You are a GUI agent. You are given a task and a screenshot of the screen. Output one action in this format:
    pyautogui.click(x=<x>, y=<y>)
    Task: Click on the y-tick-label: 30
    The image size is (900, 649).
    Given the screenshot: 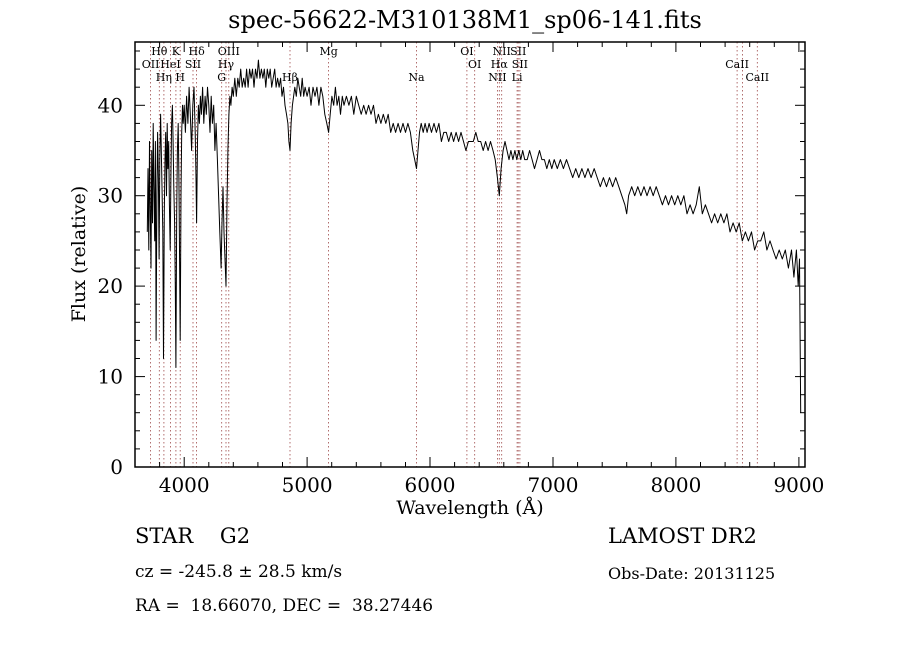 What is the action you would take?
    pyautogui.click(x=110, y=196)
    